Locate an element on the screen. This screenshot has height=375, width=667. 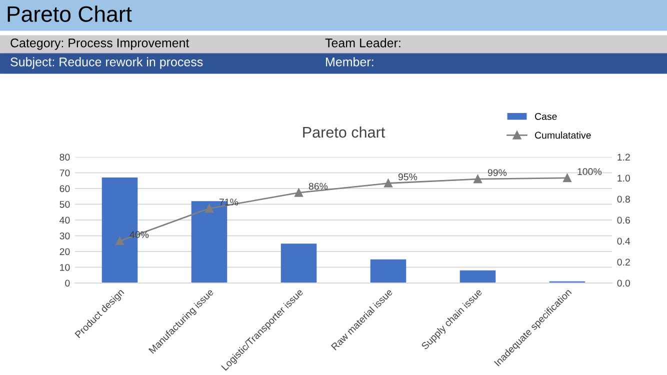
y2-tick-label: 1.2 is located at coordinates (624, 157).